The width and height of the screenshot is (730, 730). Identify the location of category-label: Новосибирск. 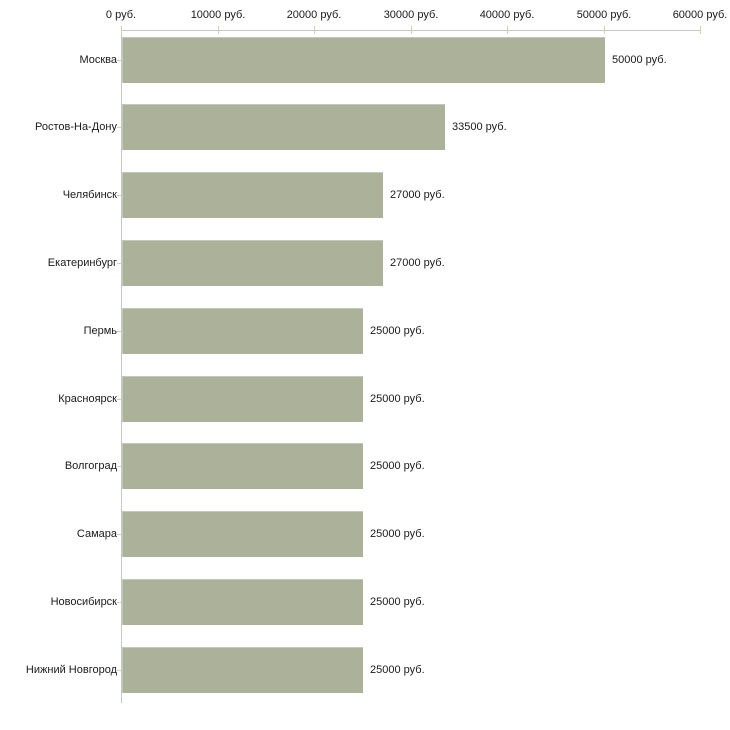
(83, 602).